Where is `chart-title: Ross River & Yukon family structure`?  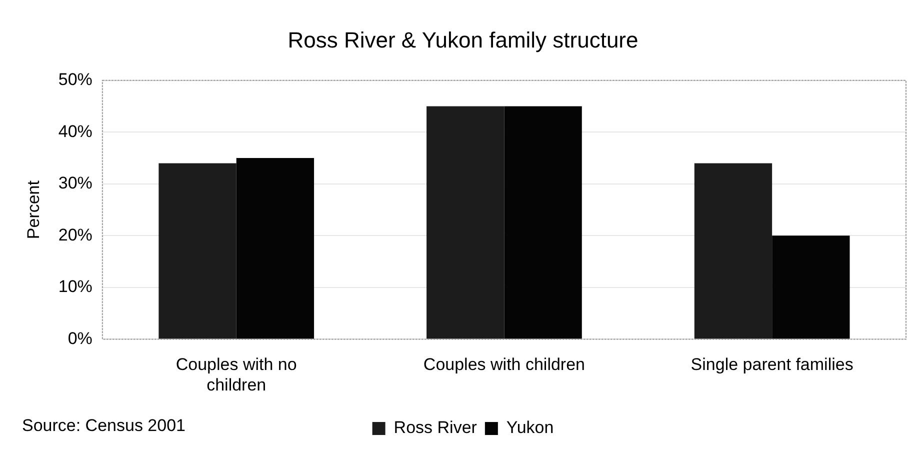 chart-title: Ross River & Yukon family structure is located at coordinates (463, 39).